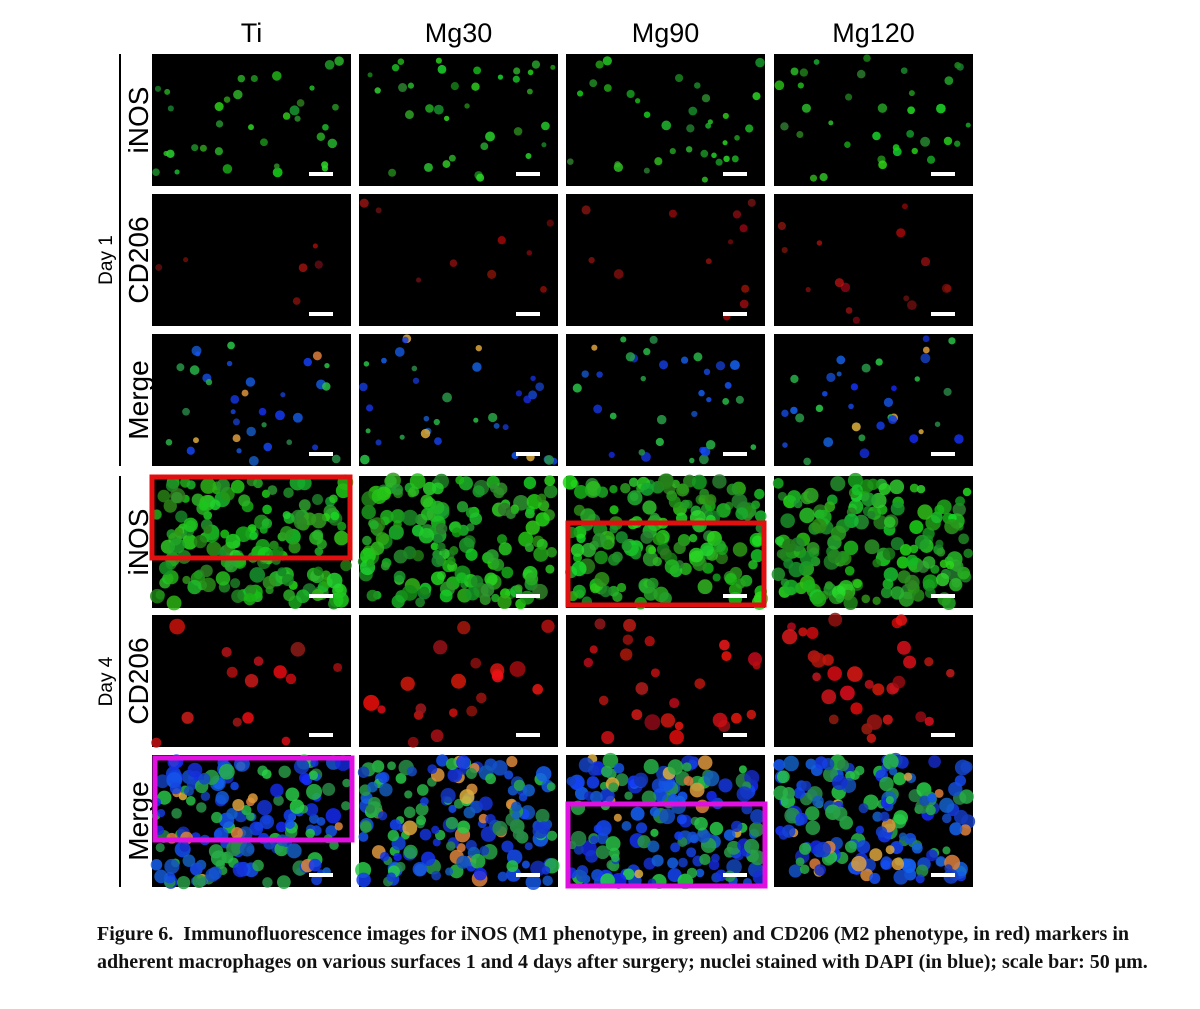 The height and width of the screenshot is (1009, 1200). What do you see at coordinates (253, 799) in the screenshot?
I see `highlight-box` at bounding box center [253, 799].